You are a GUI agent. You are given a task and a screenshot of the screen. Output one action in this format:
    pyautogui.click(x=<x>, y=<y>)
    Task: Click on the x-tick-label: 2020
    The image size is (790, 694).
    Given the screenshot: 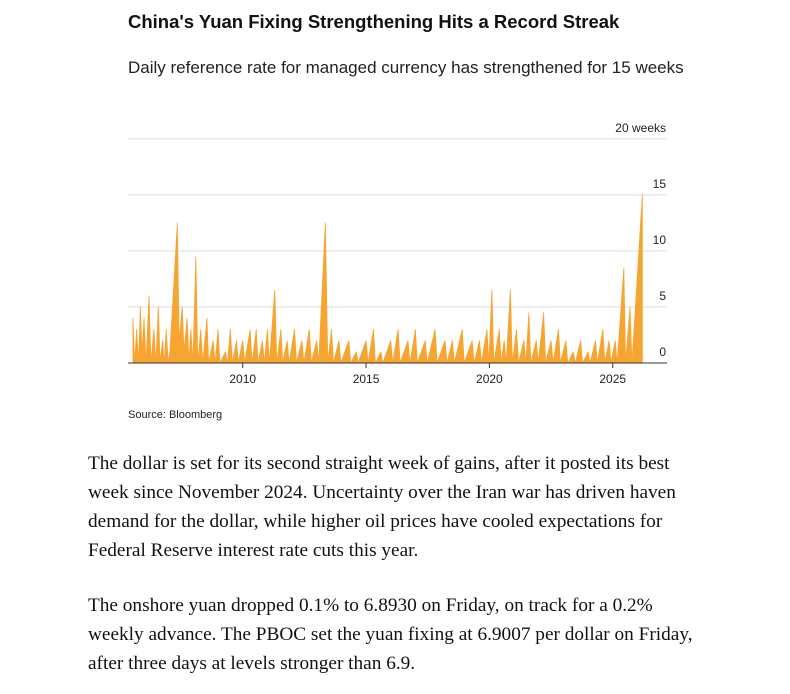 What is the action you would take?
    pyautogui.click(x=489, y=379)
    